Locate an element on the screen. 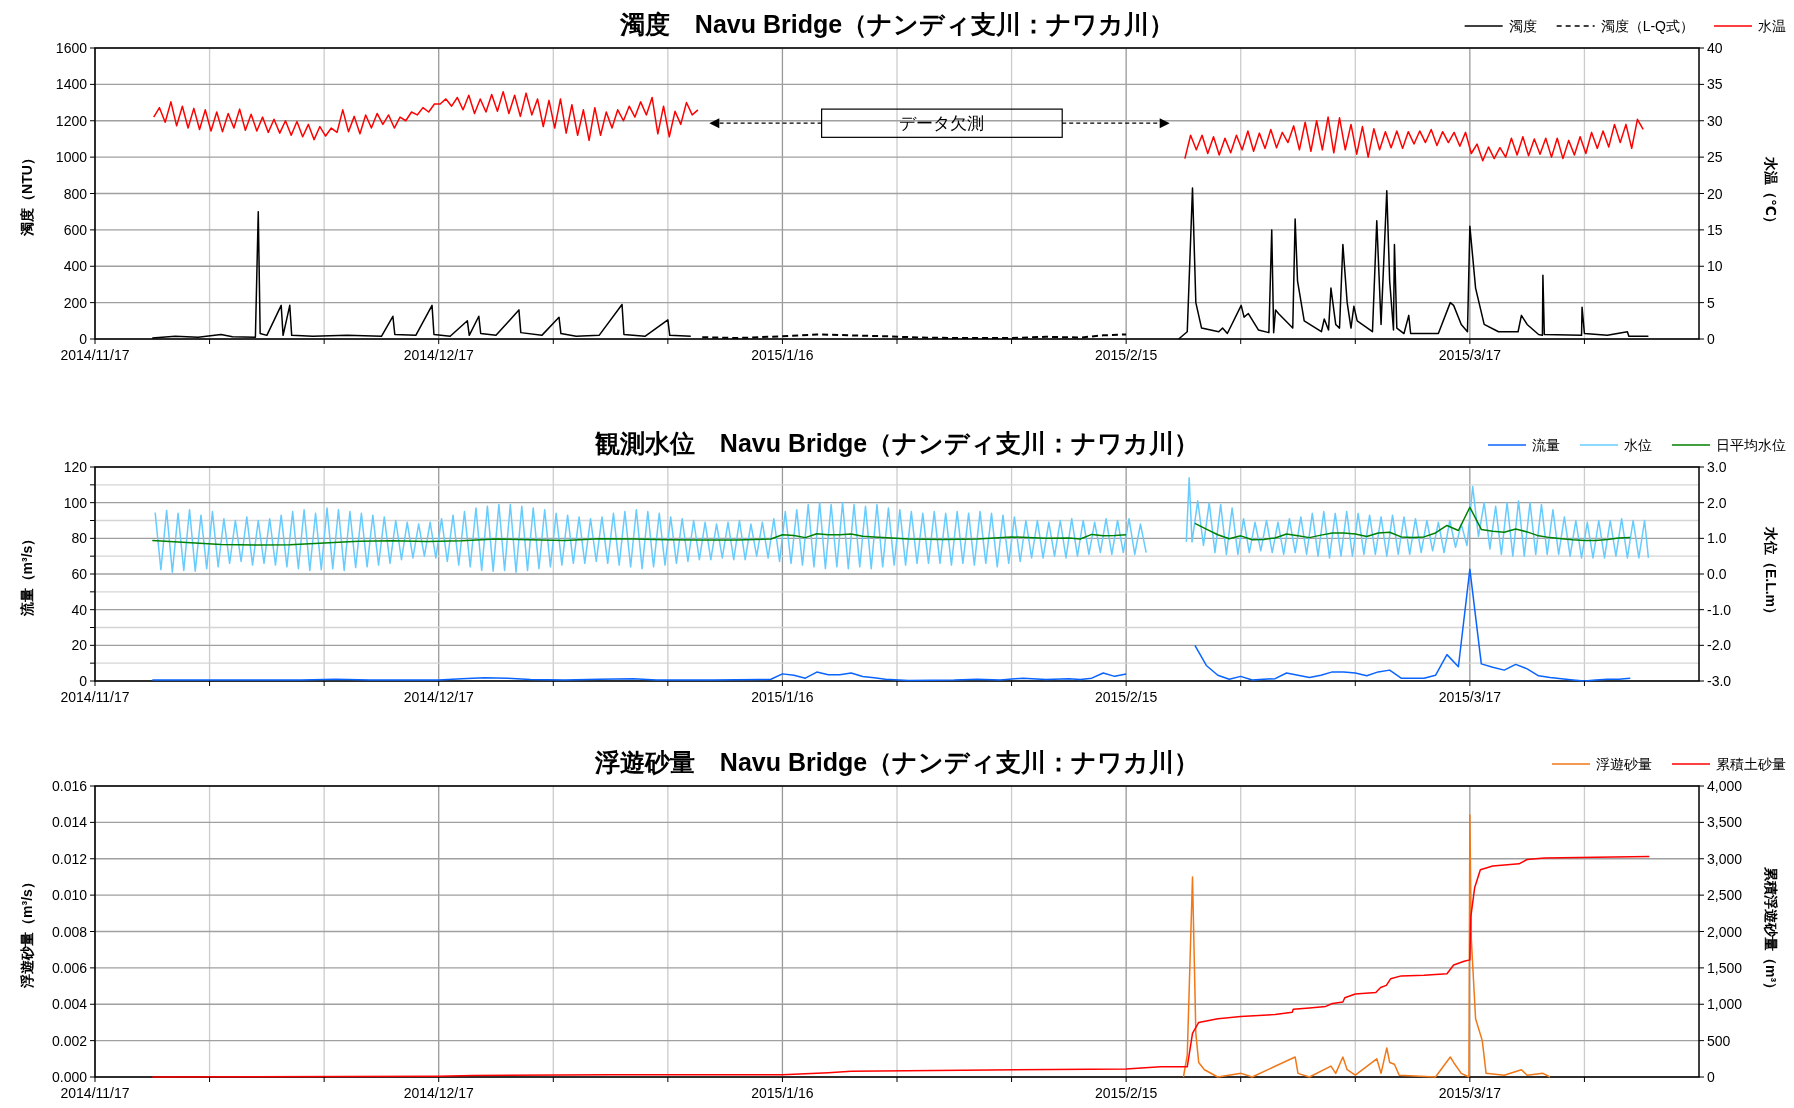  y-axis-title: 濁度（NTU） is located at coordinates (27, 194).